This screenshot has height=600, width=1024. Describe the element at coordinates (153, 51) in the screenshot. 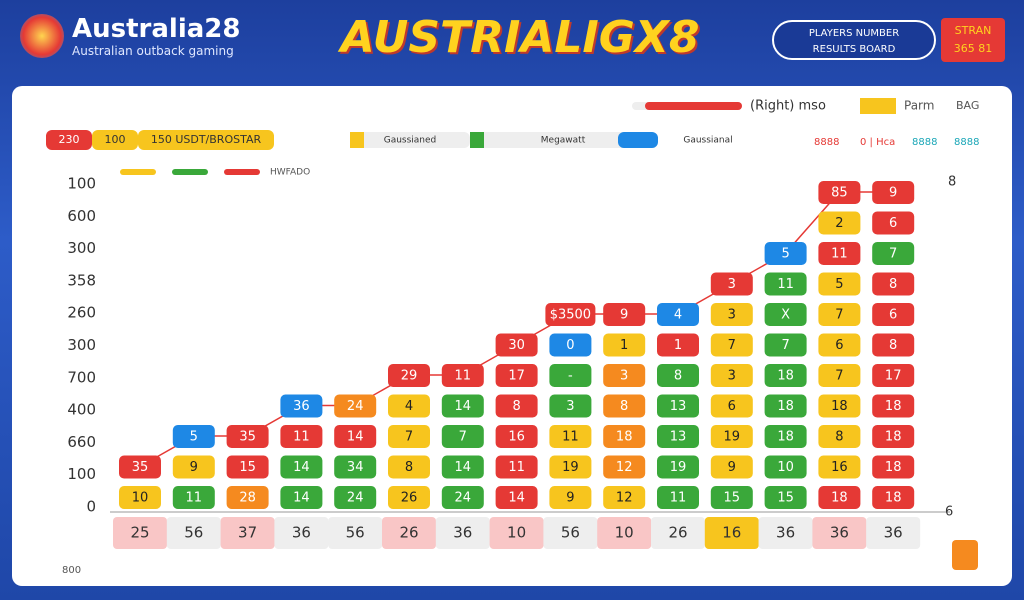

I see `logo-subtitle: Australian outback gaming` at that location.